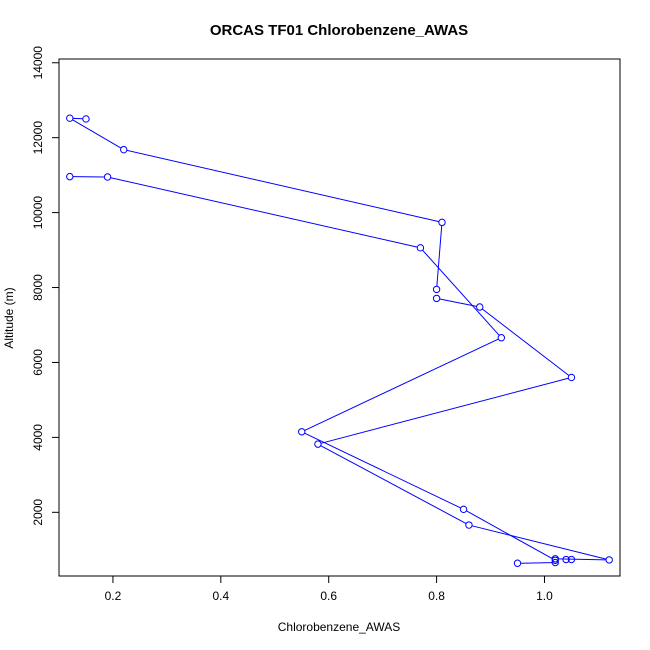 Image resolution: width=650 pixels, height=650 pixels. What do you see at coordinates (38, 63) in the screenshot?
I see `y-tick-label: 14000` at bounding box center [38, 63].